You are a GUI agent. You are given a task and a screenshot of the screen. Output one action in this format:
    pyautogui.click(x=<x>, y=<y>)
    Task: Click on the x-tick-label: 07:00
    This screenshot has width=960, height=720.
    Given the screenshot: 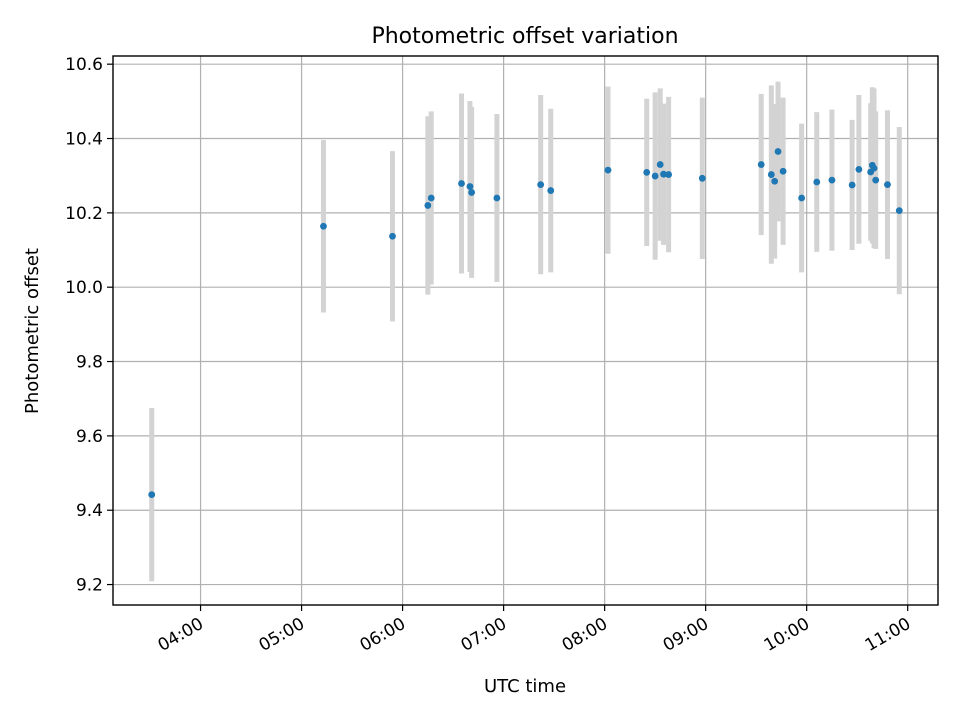 What is the action you would take?
    pyautogui.click(x=484, y=635)
    